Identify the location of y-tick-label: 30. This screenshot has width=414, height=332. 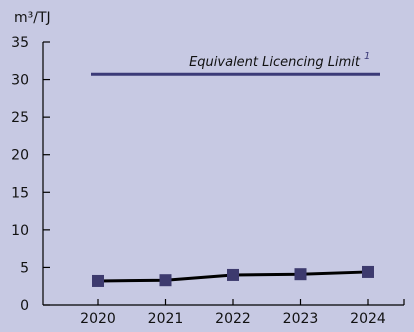
(20, 81).